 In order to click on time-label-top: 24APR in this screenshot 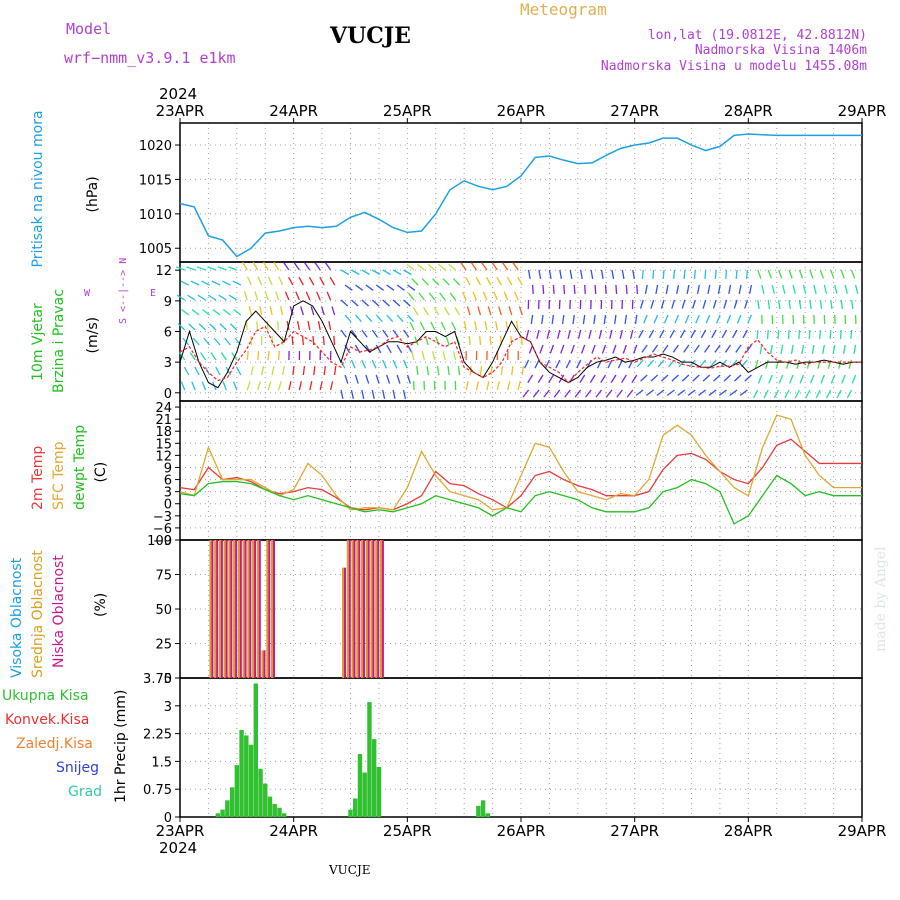, I will do `click(293, 111)`.